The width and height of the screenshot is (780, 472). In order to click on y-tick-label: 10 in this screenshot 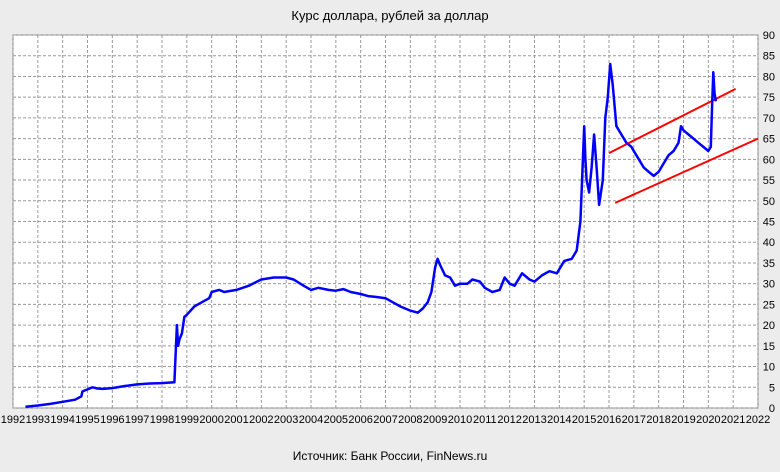, I will do `click(769, 368)`.